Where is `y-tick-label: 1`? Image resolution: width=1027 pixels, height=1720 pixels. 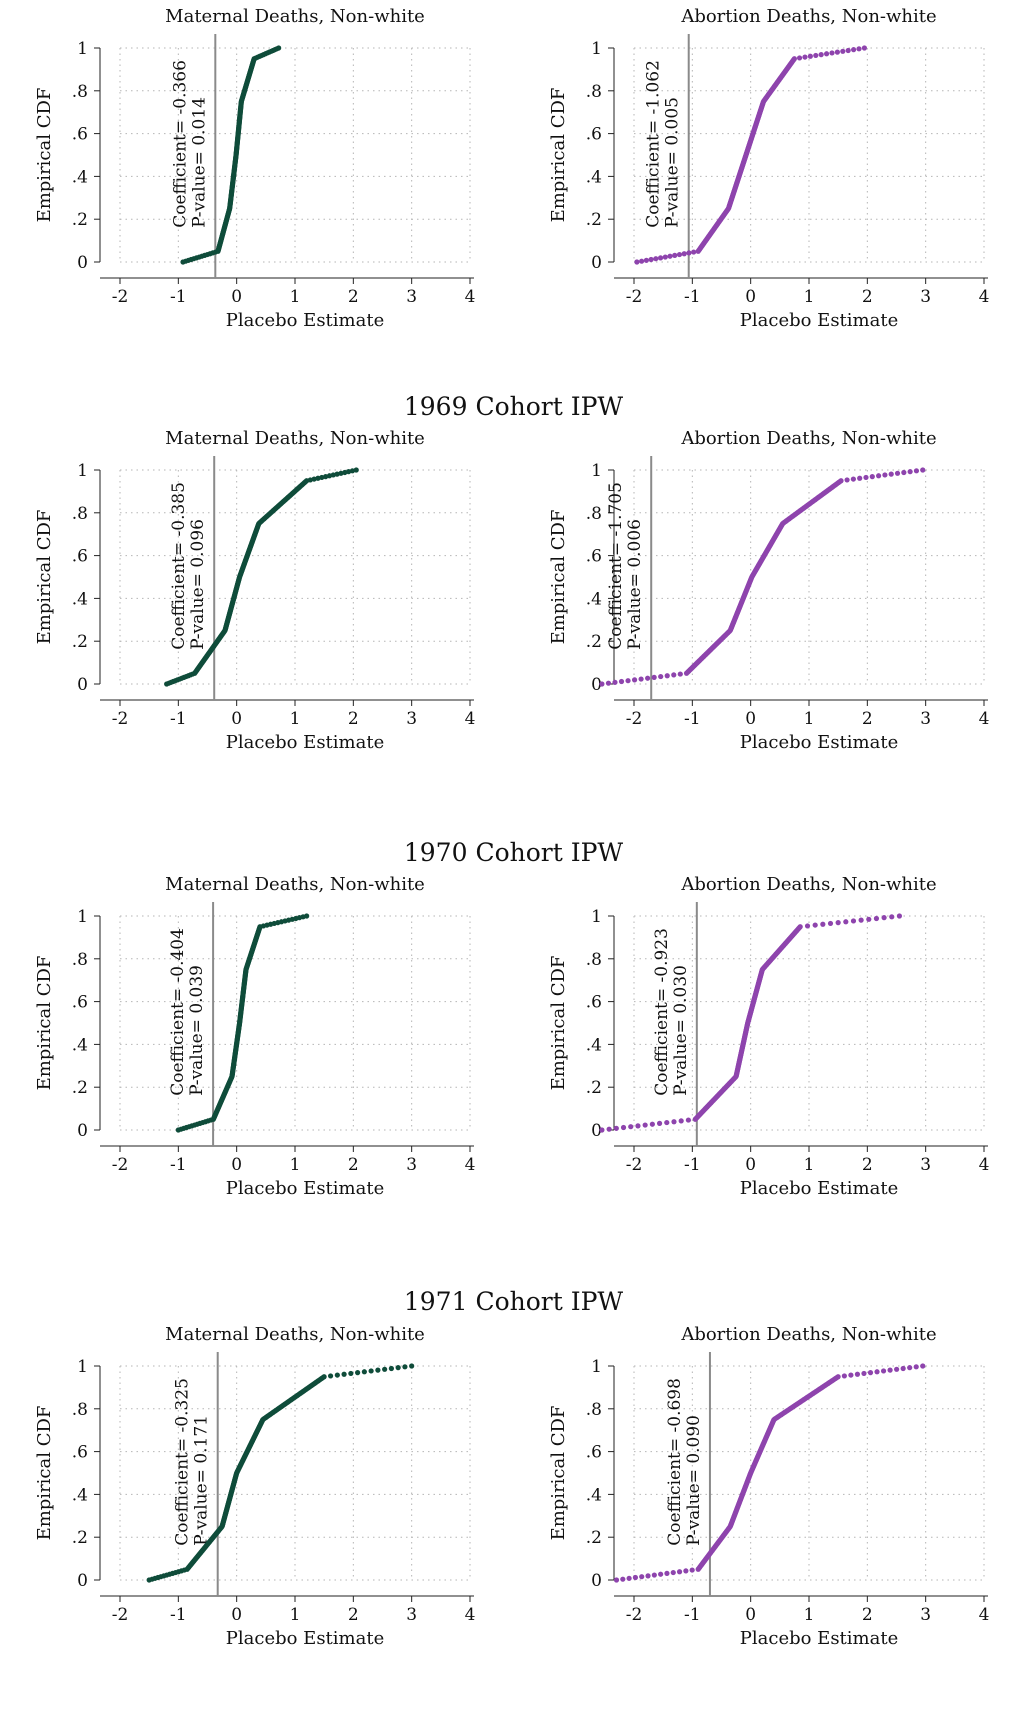 y-tick-label: 1 is located at coordinates (596, 1367).